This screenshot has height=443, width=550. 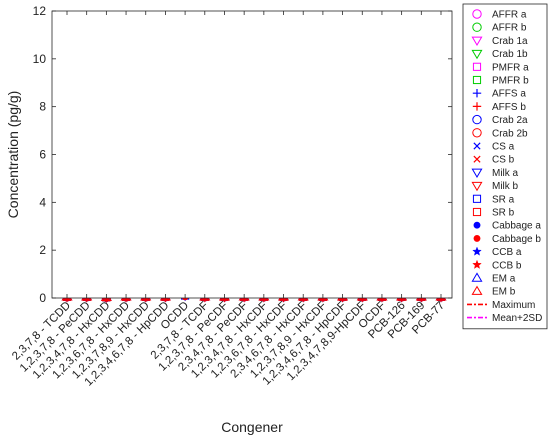 I want to click on legend-label: CCB b, so click(x=507, y=265).